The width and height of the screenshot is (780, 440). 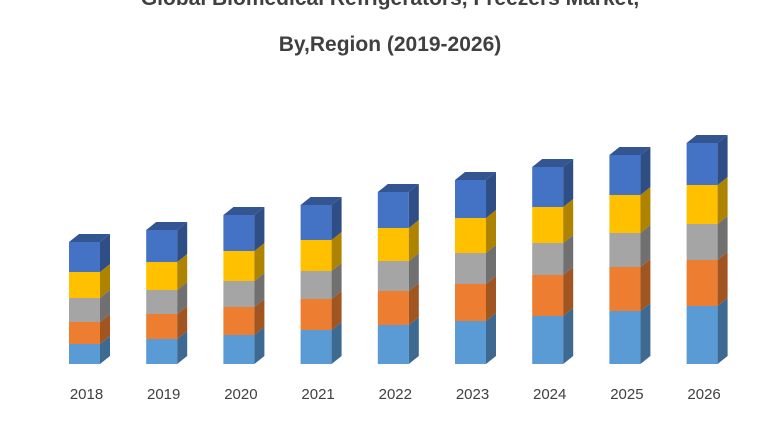 What do you see at coordinates (645, 171) in the screenshot?
I see `bar-segment-side-2025-s4` at bounding box center [645, 171].